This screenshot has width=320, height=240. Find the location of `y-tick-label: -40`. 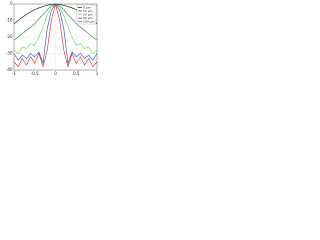

y-tick-label: -40 is located at coordinates (9, 69).